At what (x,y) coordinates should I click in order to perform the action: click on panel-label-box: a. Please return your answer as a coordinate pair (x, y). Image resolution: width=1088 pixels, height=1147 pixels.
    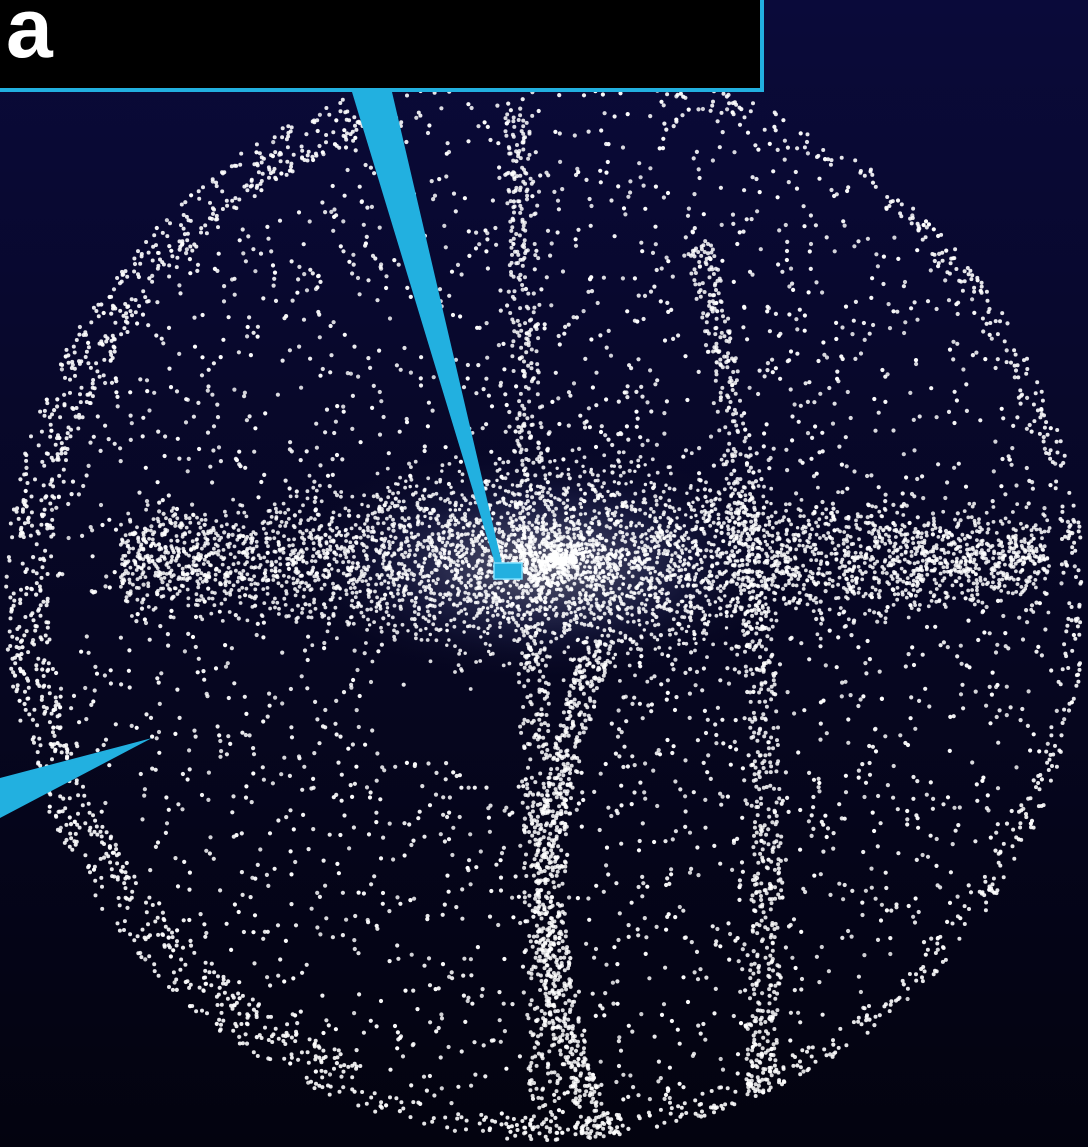
    Looking at the image, I should click on (382, 46).